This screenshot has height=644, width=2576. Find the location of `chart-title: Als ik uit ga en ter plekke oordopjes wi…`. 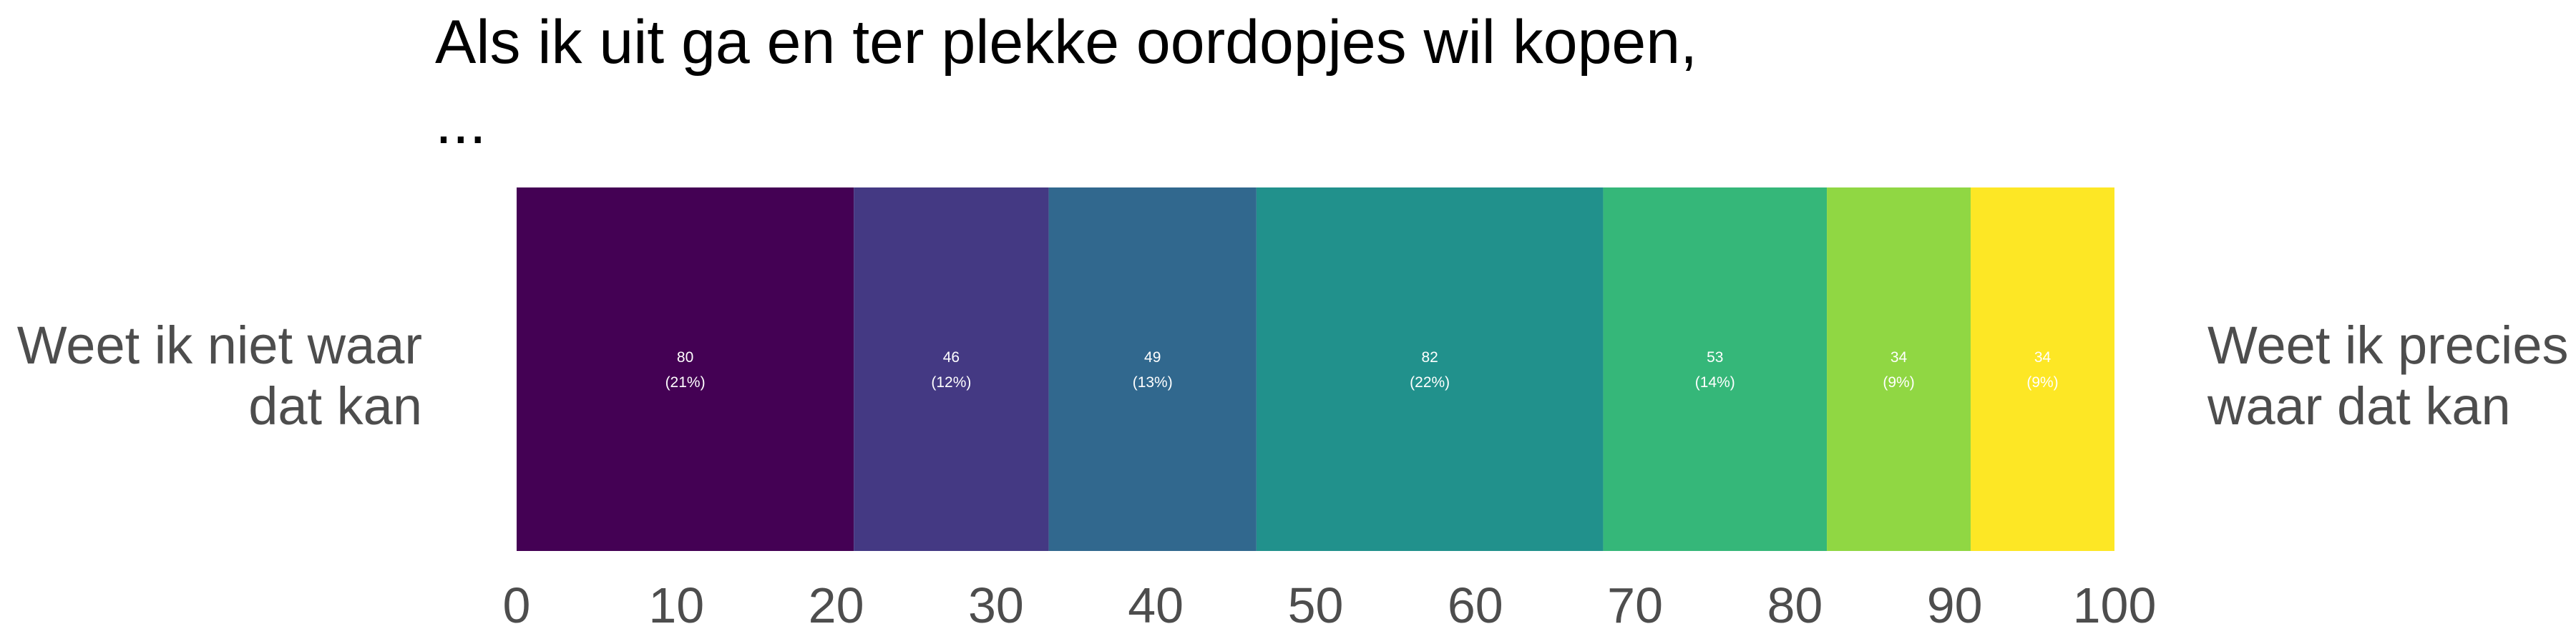

chart-title: Als ik uit ga en ter plekke oordopjes wi… is located at coordinates (1066, 82).